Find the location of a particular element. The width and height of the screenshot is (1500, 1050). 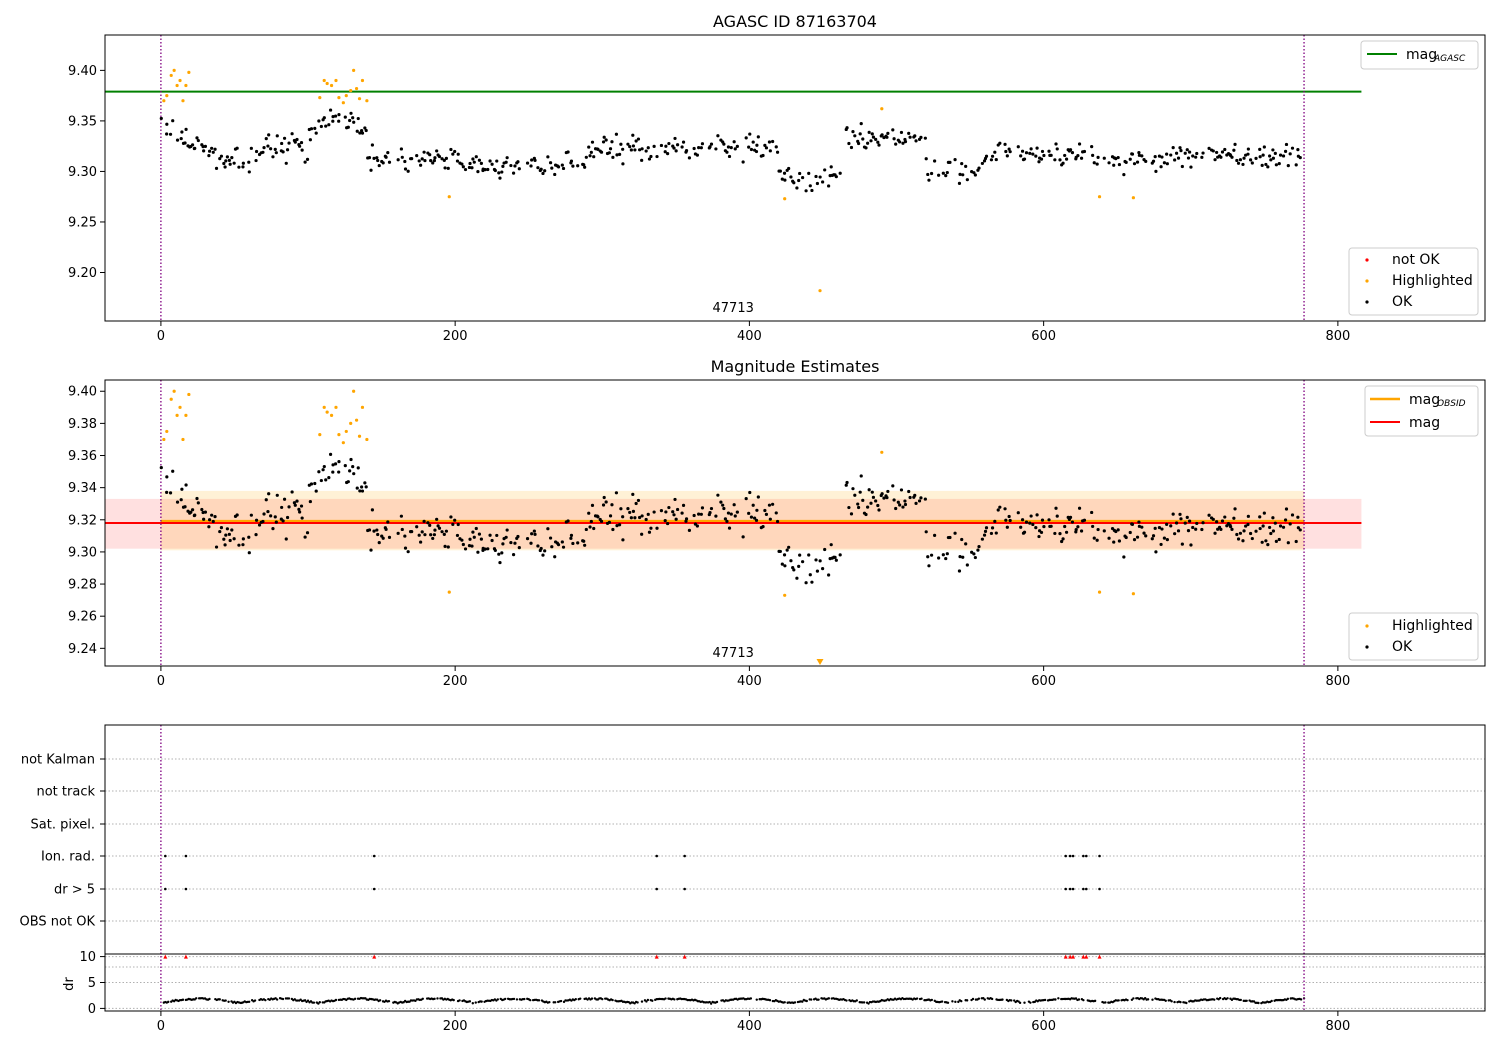

y-tick-label: 0 is located at coordinates (92, 1009).